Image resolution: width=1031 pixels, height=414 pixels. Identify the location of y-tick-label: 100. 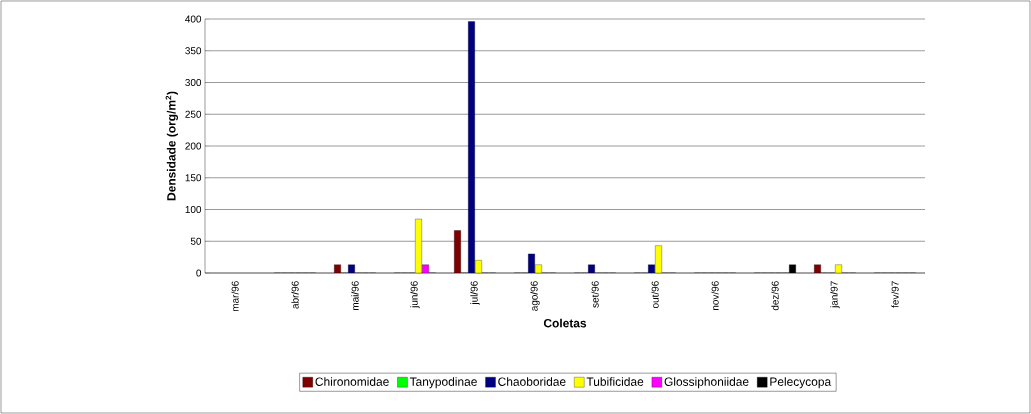
(193, 209).